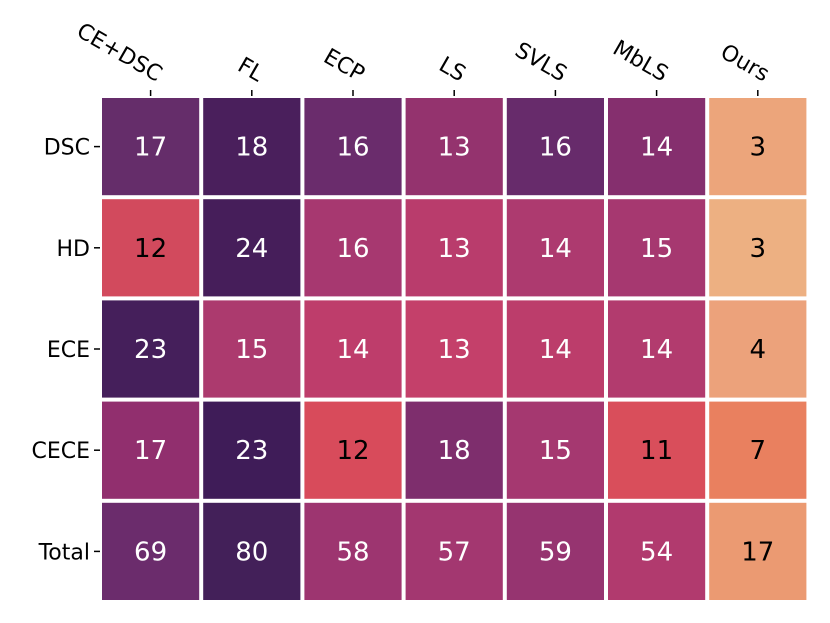 Image resolution: width=830 pixels, height=623 pixels. I want to click on cell-value-label: 59, so click(555, 552).